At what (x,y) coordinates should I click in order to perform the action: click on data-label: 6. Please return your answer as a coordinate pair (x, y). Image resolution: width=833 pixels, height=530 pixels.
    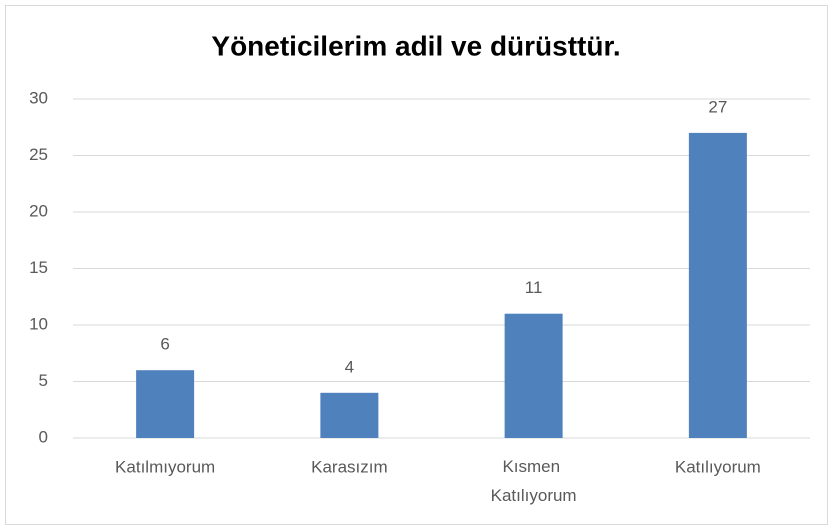
    Looking at the image, I should click on (164, 344).